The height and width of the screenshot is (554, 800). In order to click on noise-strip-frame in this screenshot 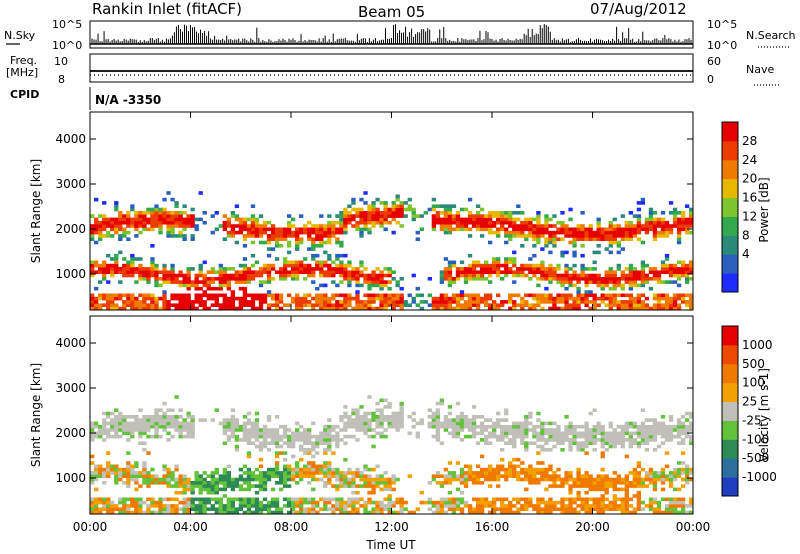, I will do `click(391, 34)`.